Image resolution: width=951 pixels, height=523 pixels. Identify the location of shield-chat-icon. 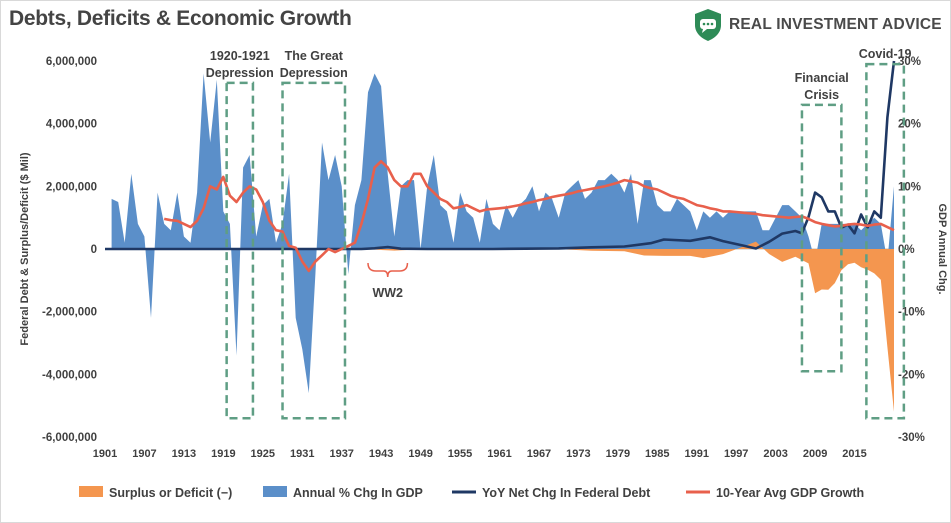
(708, 25).